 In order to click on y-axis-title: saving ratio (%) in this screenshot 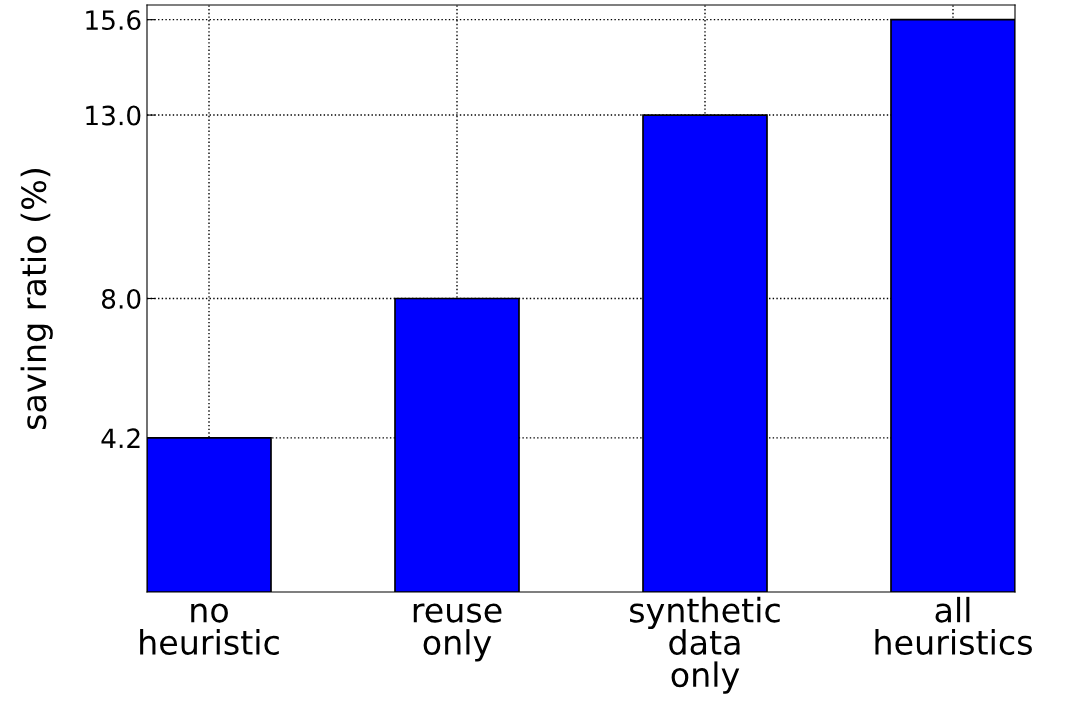, I will do `click(36, 299)`.